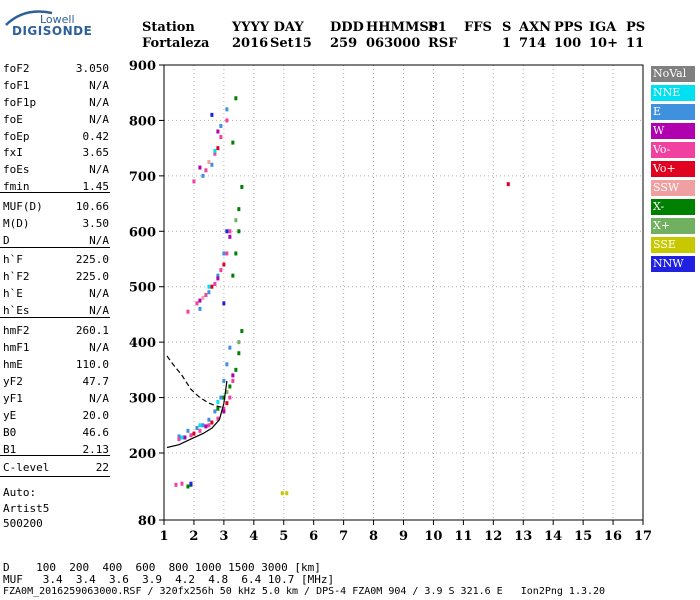  I want to click on param-label: MUF(D), so click(23, 206).